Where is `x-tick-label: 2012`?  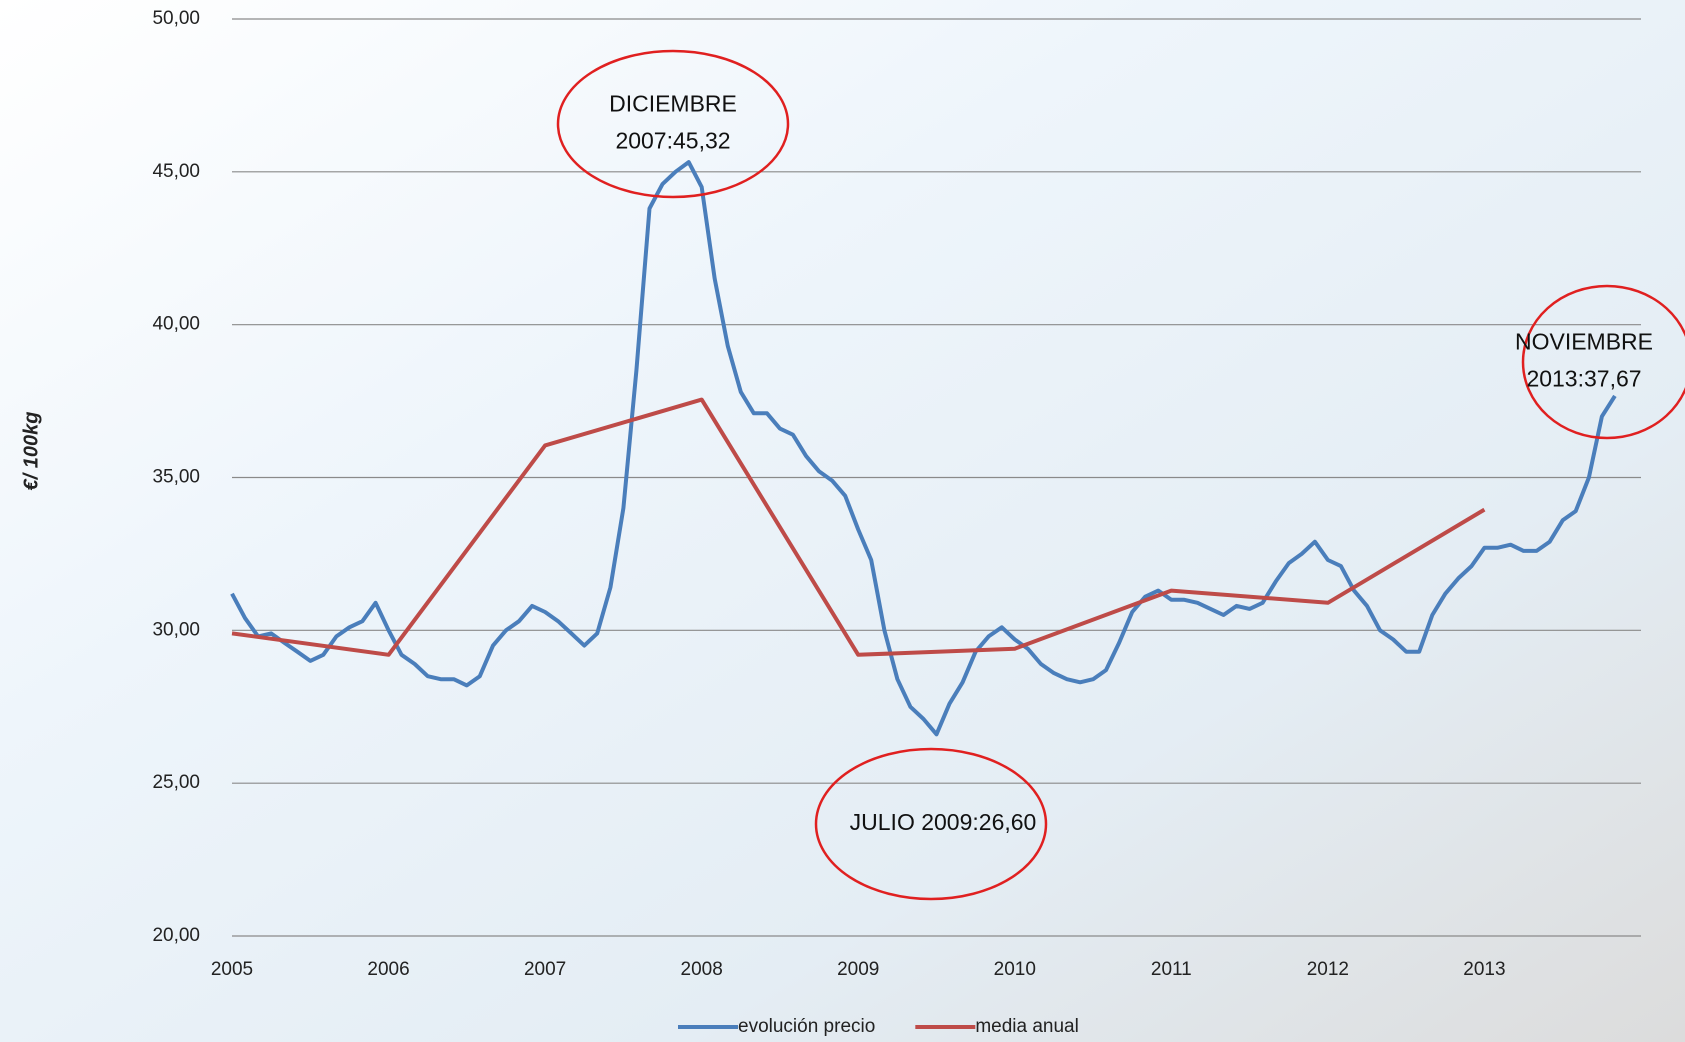
x-tick-label: 2012 is located at coordinates (1328, 969).